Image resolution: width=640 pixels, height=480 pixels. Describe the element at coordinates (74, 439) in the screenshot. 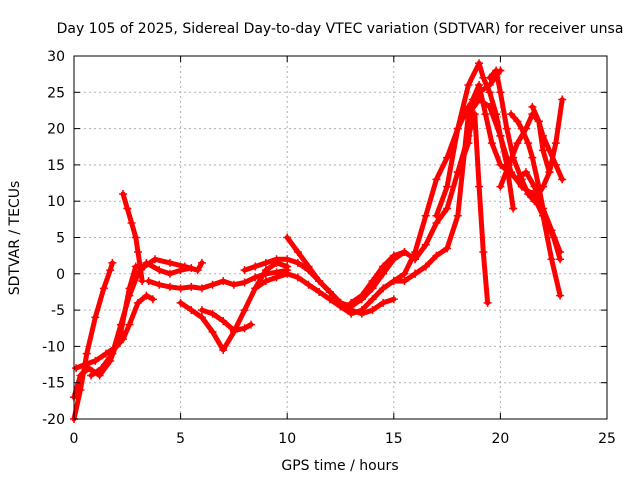

I see `x-tick-label: 0` at that location.